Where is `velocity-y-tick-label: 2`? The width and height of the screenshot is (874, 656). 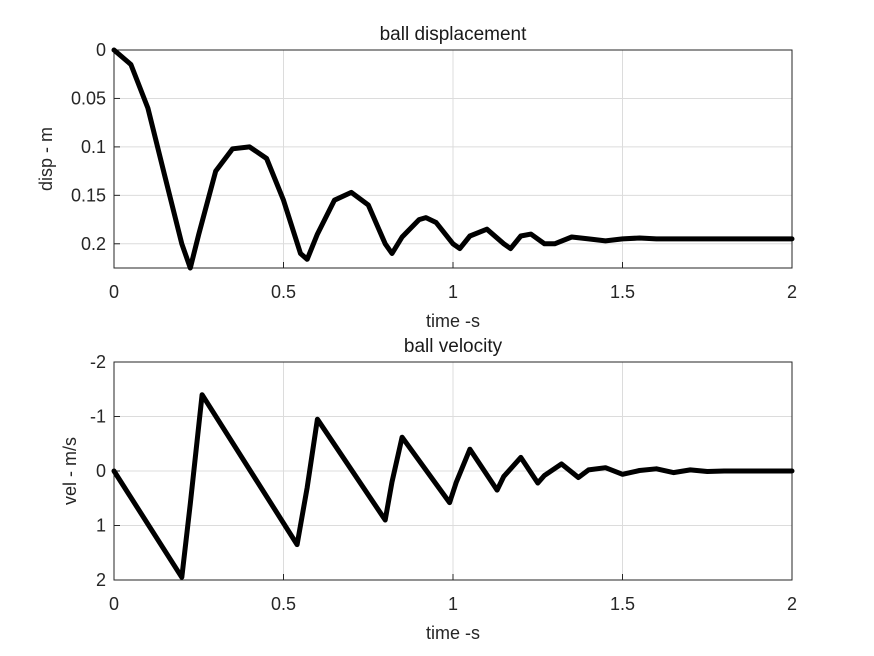
velocity-y-tick-label: 2 is located at coordinates (101, 580).